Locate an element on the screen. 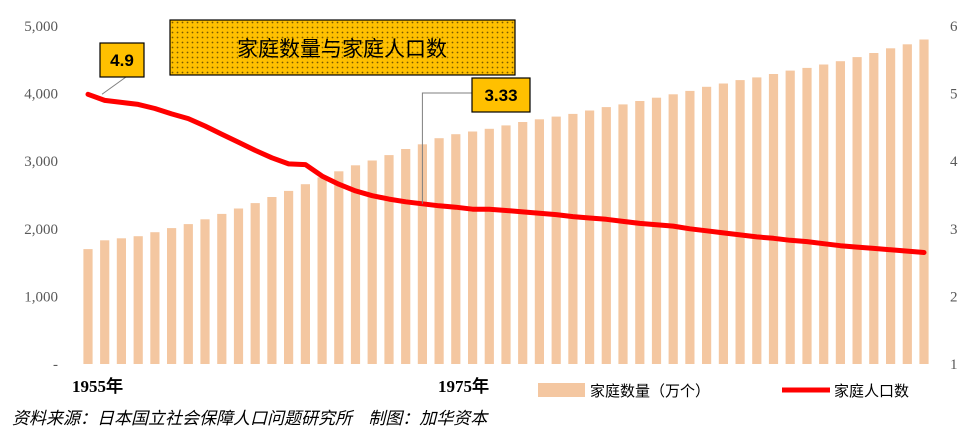 The image size is (978, 438). bar-1969 is located at coordinates (322, 270).